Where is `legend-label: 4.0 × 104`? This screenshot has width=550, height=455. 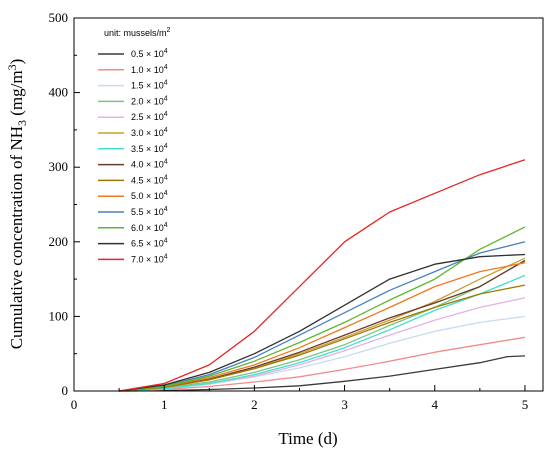
legend-label: 4.0 × 104 is located at coordinates (149, 164).